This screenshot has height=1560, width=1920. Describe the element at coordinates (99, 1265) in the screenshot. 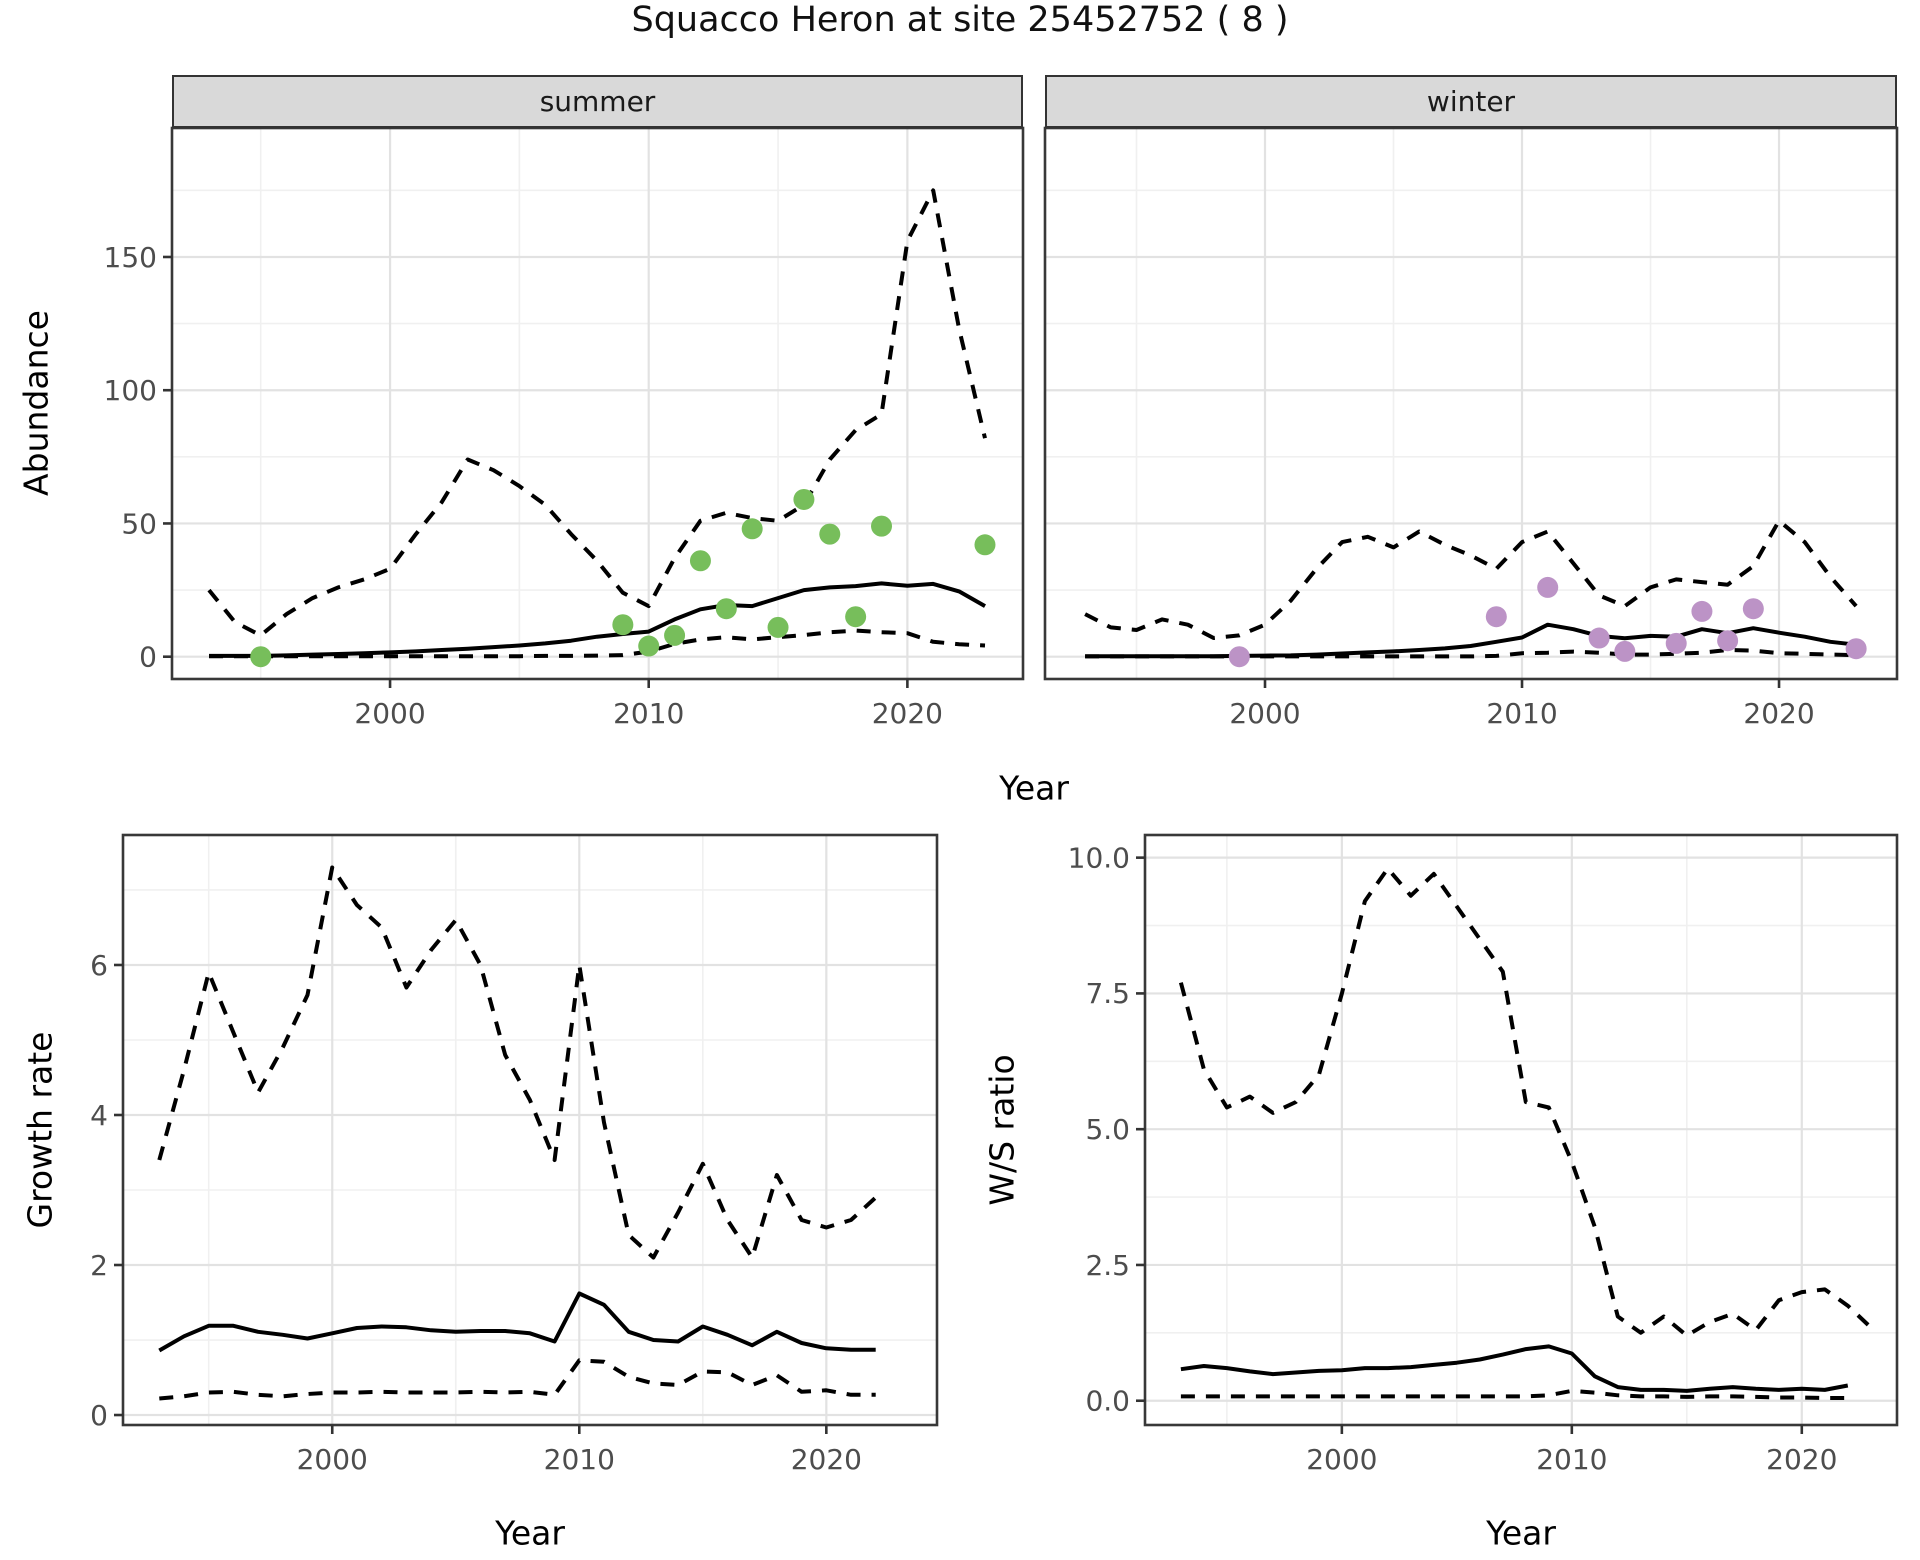

I see `y-tick-label: 2` at that location.